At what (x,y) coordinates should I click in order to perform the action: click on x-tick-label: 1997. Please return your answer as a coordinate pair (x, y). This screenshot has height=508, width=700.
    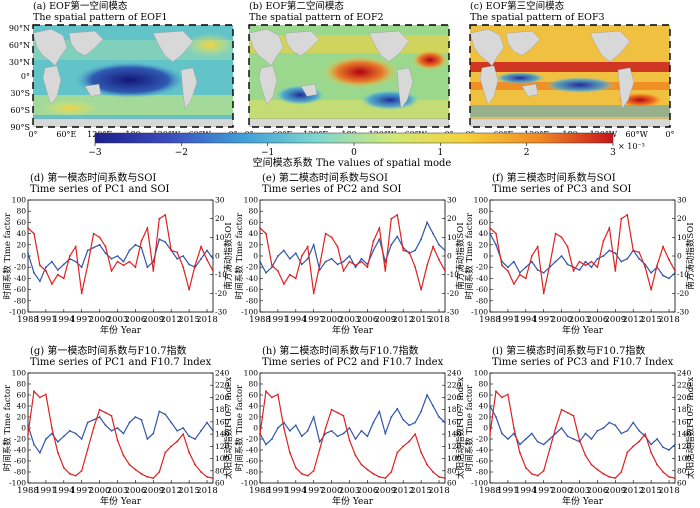
    Looking at the image, I should click on (314, 320).